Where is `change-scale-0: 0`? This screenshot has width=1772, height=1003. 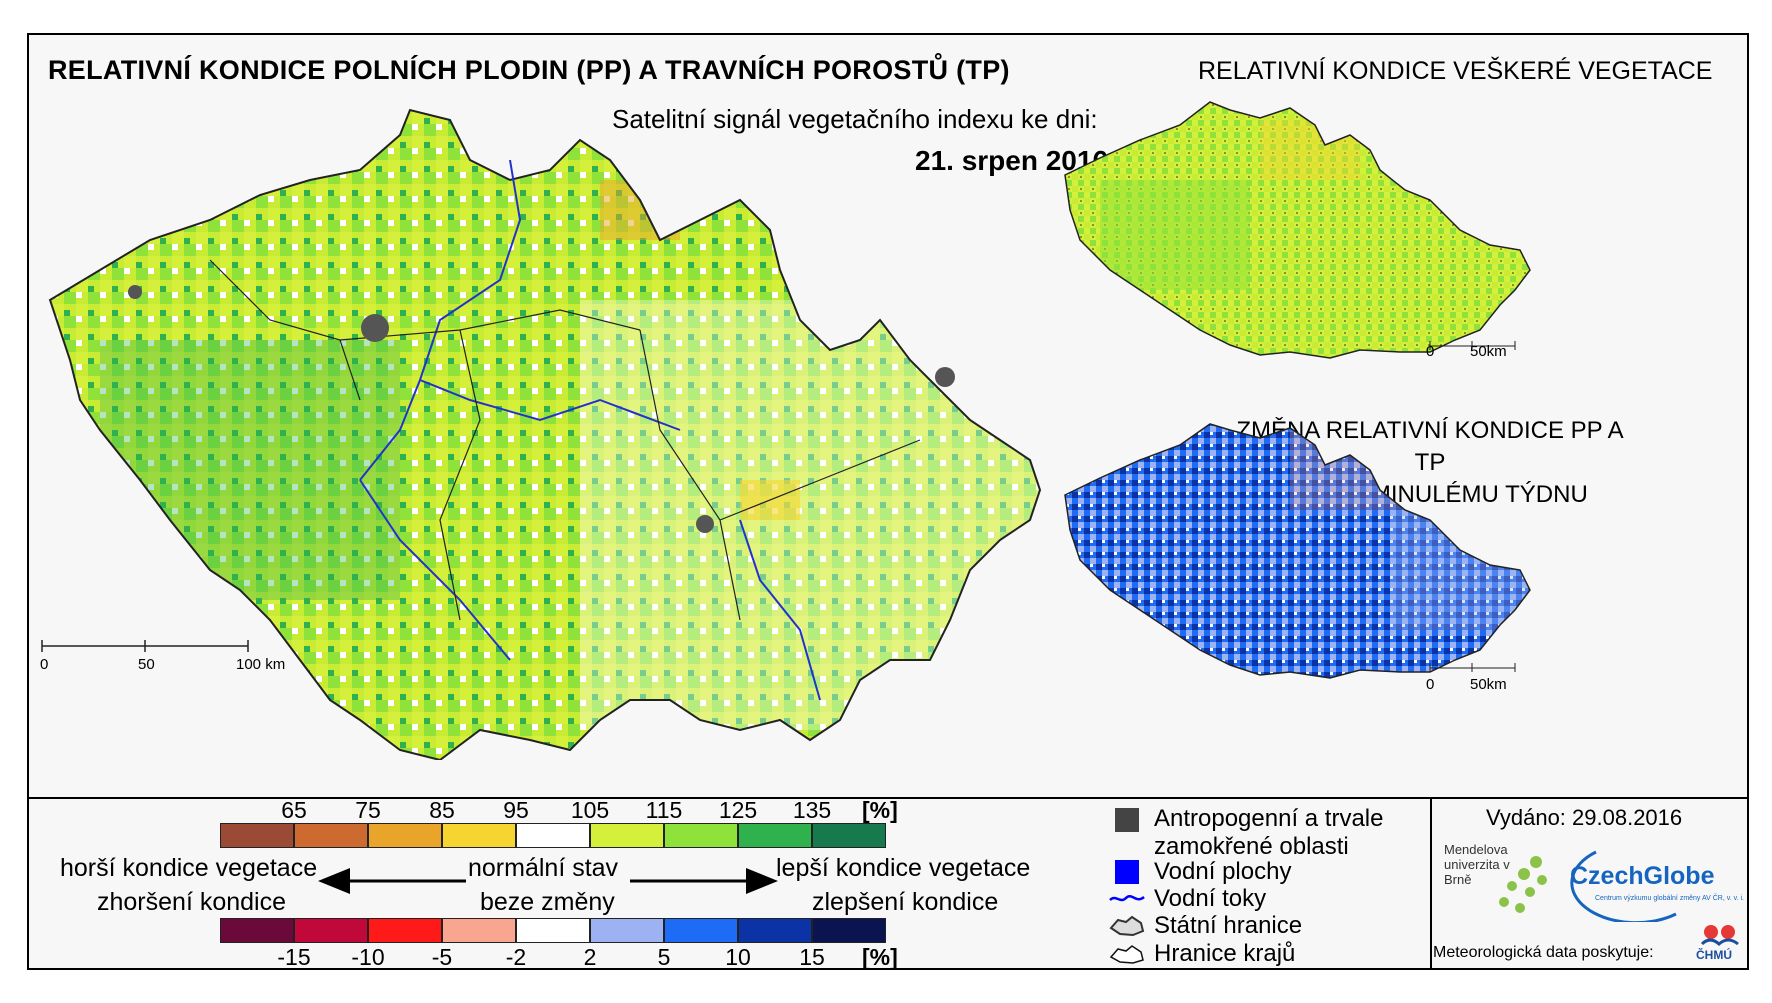
change-scale-0: 0 is located at coordinates (1430, 684).